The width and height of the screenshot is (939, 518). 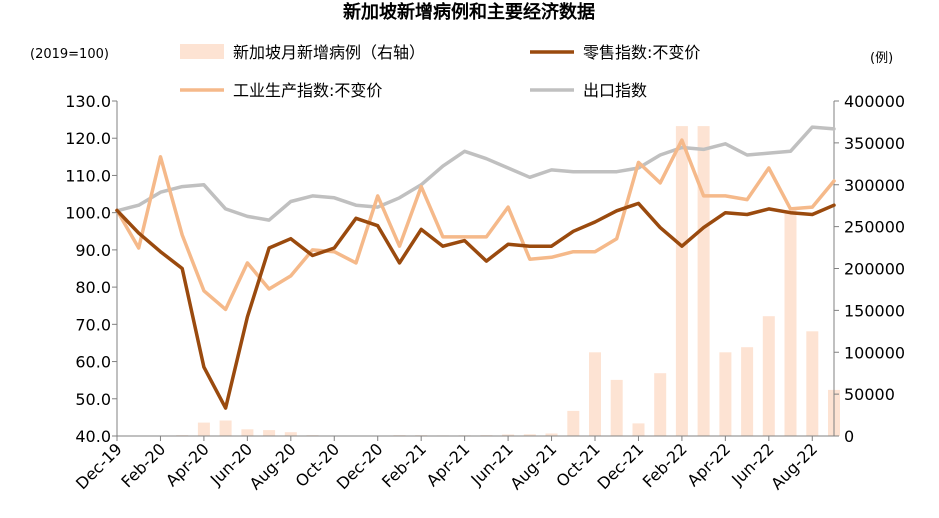 I want to click on line-exports, so click(x=475, y=173).